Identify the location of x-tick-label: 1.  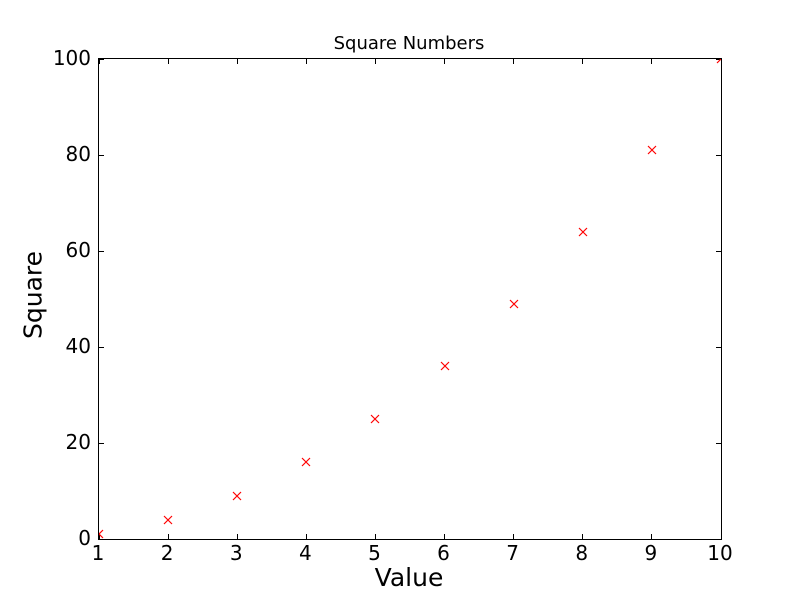
(98, 553).